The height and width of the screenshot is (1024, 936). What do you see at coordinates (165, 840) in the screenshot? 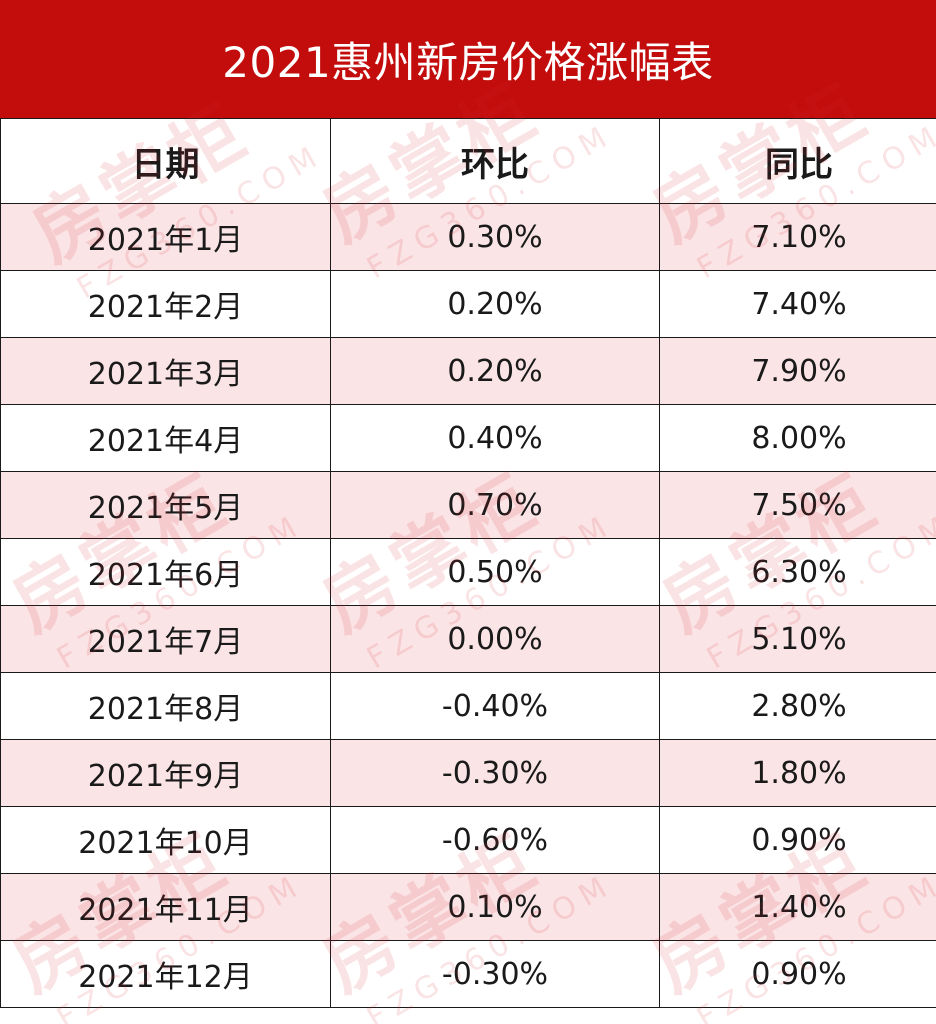
I see `date-cell: 2021年10月` at bounding box center [165, 840].